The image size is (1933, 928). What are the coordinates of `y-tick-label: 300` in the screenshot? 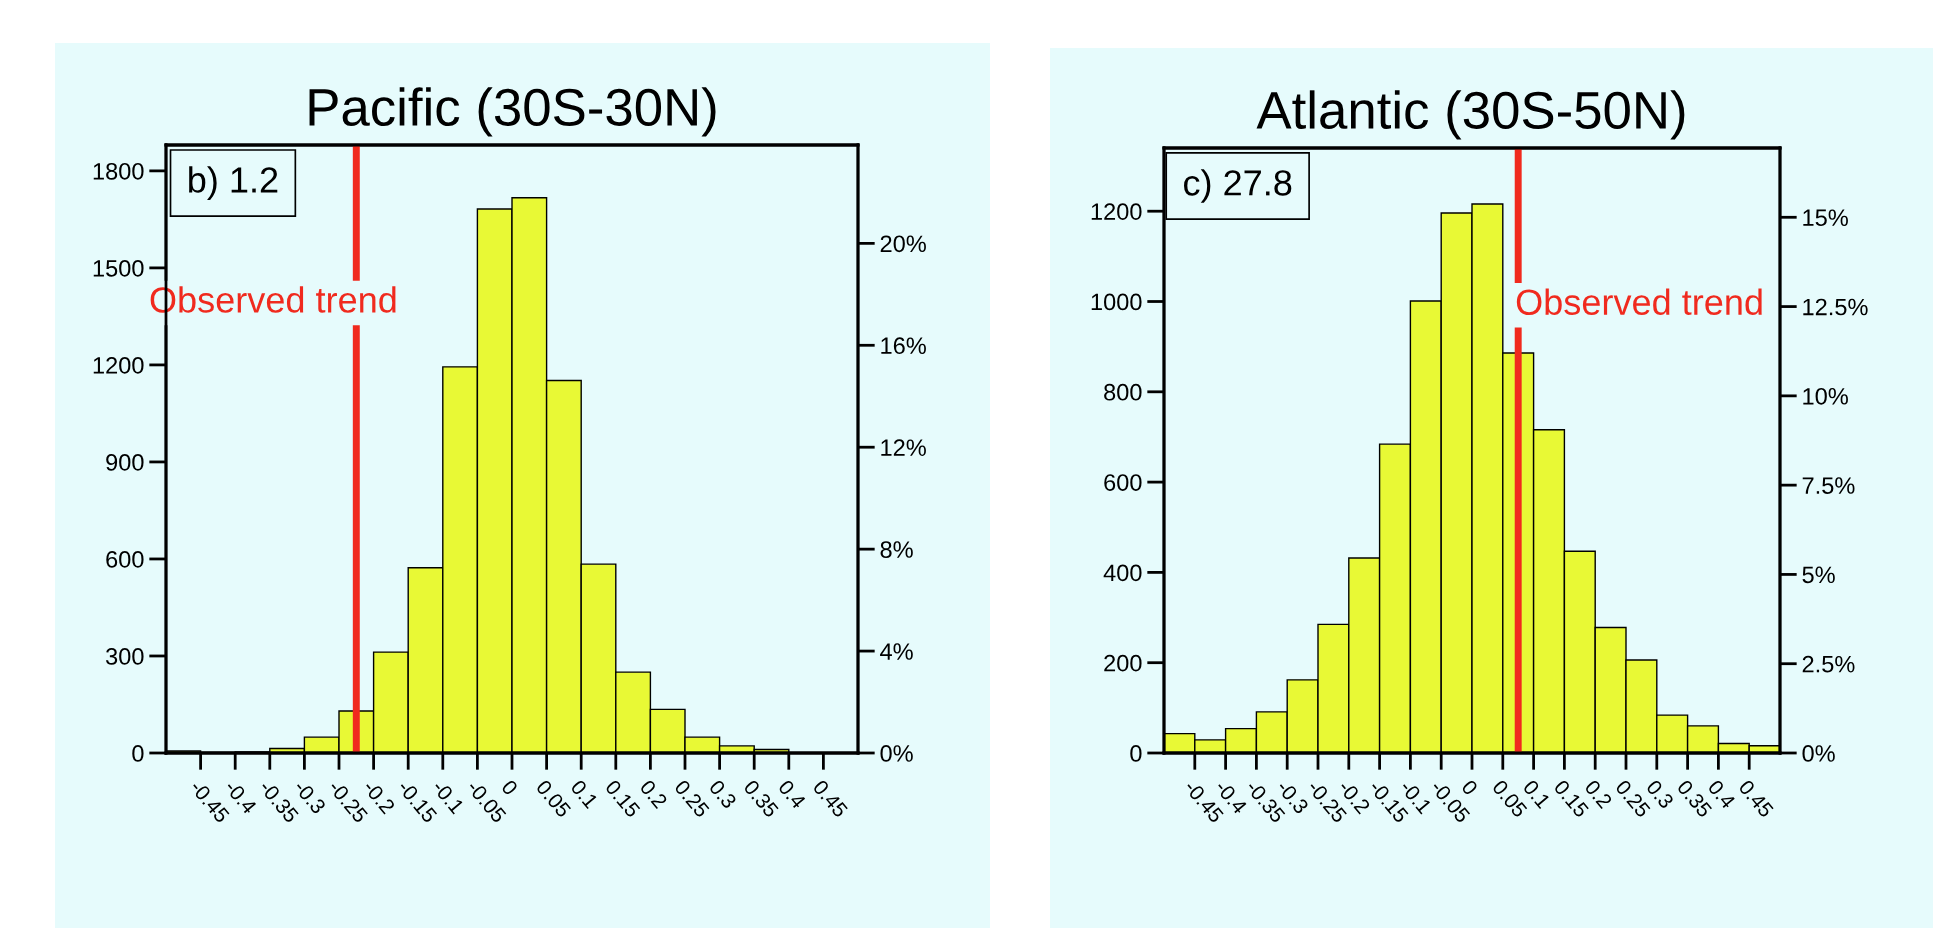 It's located at (124, 656).